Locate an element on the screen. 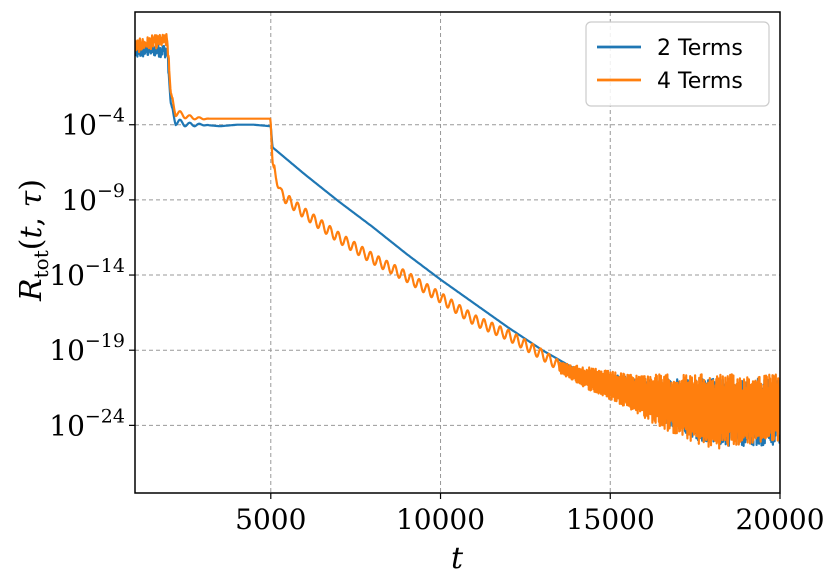  x-tick-label: 20000 is located at coordinates (779, 519).